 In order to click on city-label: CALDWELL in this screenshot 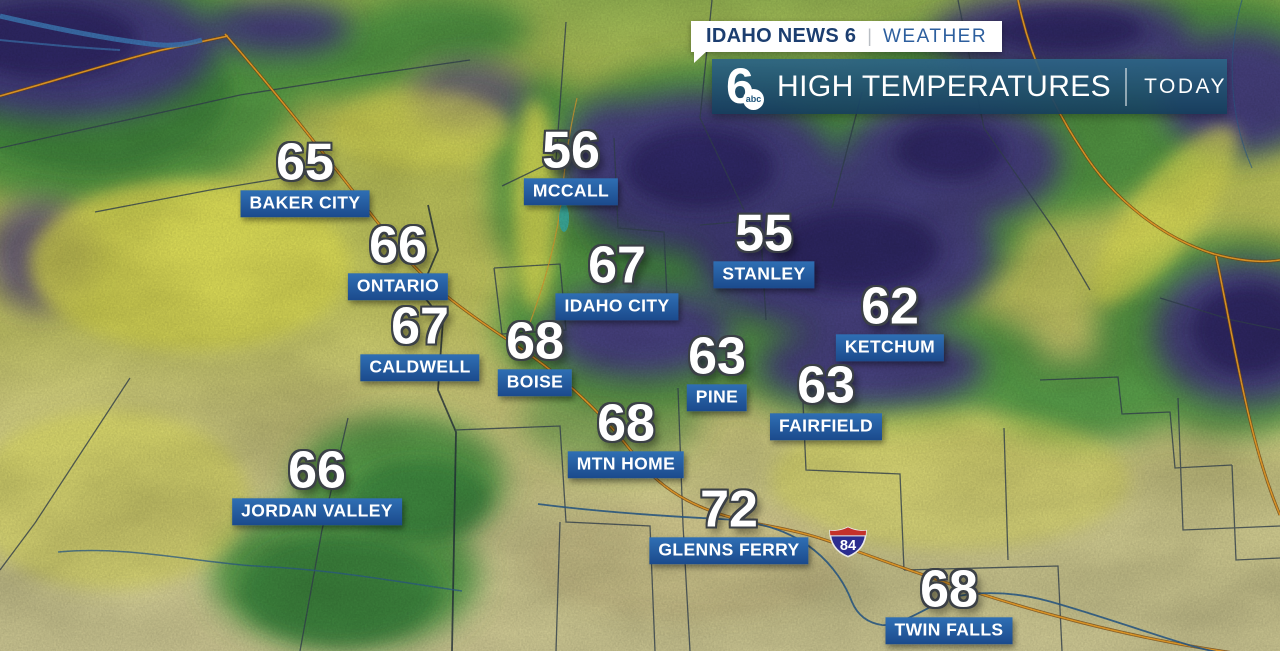, I will do `click(420, 368)`.